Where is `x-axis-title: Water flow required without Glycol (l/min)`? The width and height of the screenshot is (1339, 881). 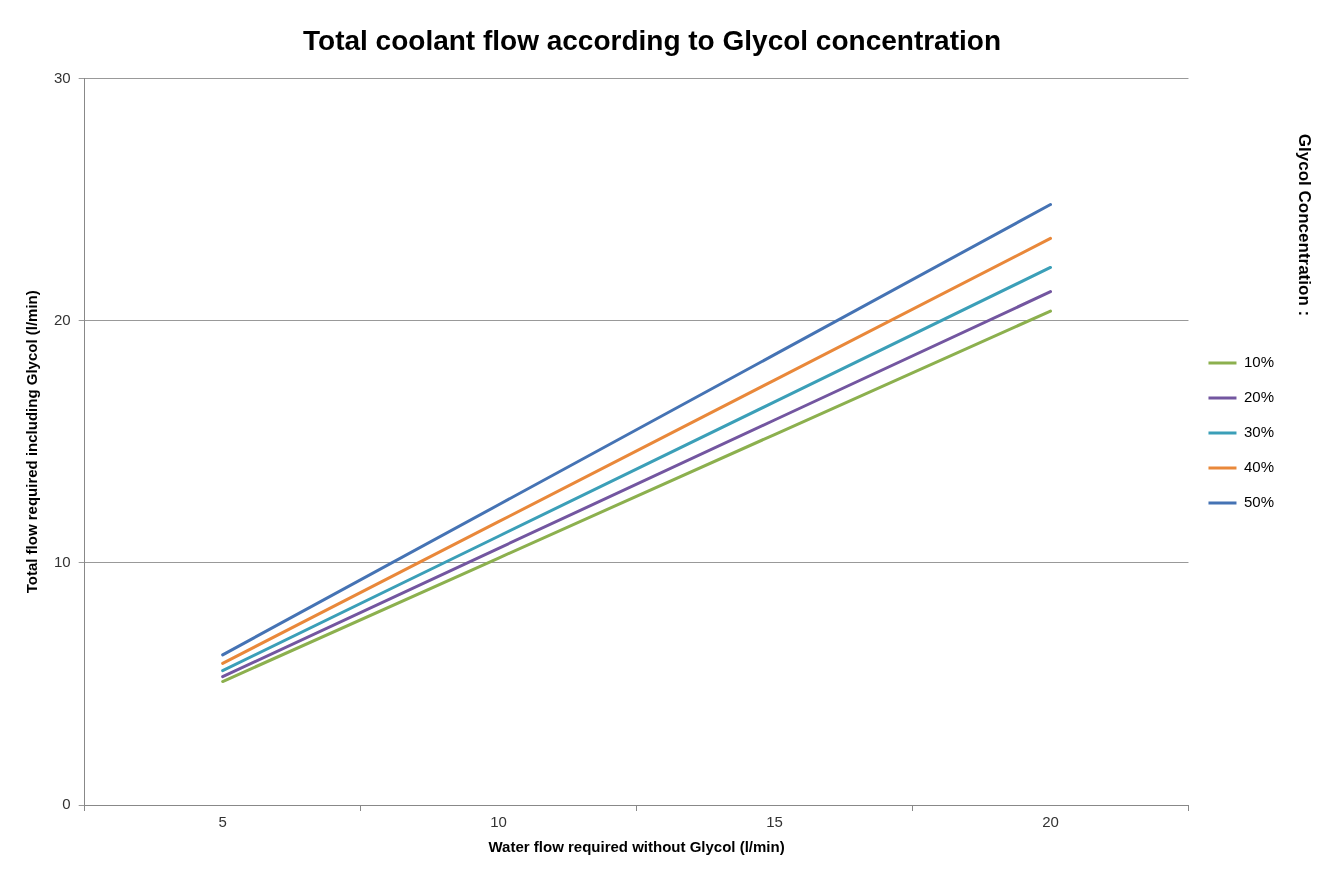
x-axis-title: Water flow required without Glycol (l/min) is located at coordinates (636, 847).